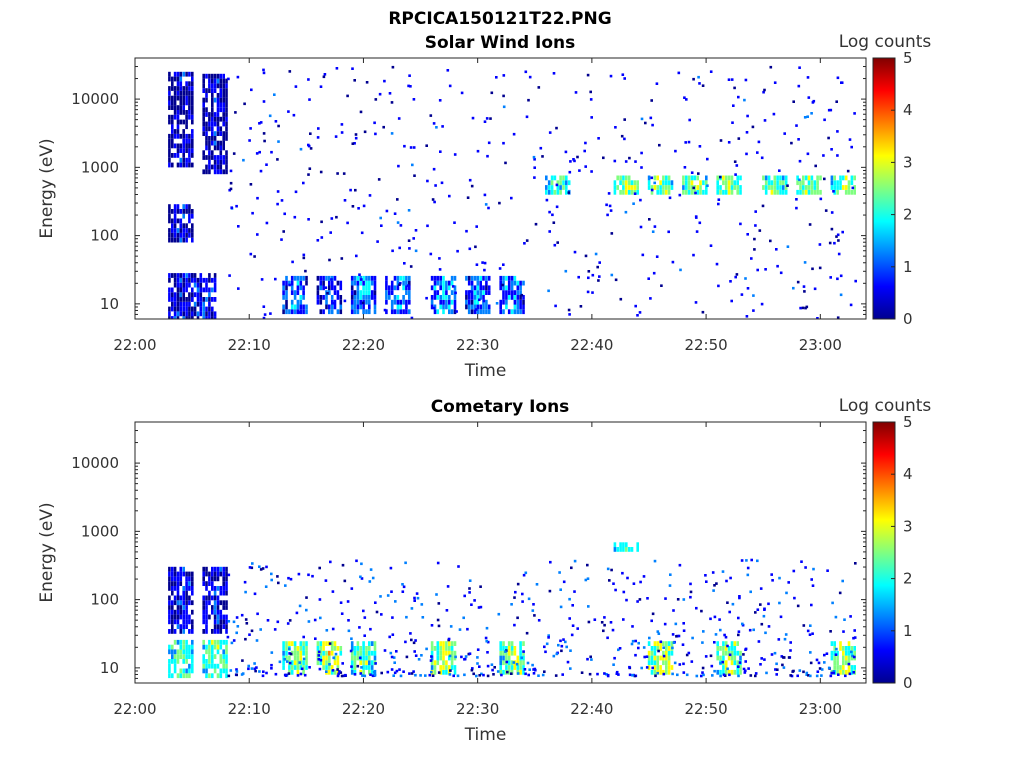  Describe the element at coordinates (363, 345) in the screenshot. I see `x-tick-label: 22:20` at that location.